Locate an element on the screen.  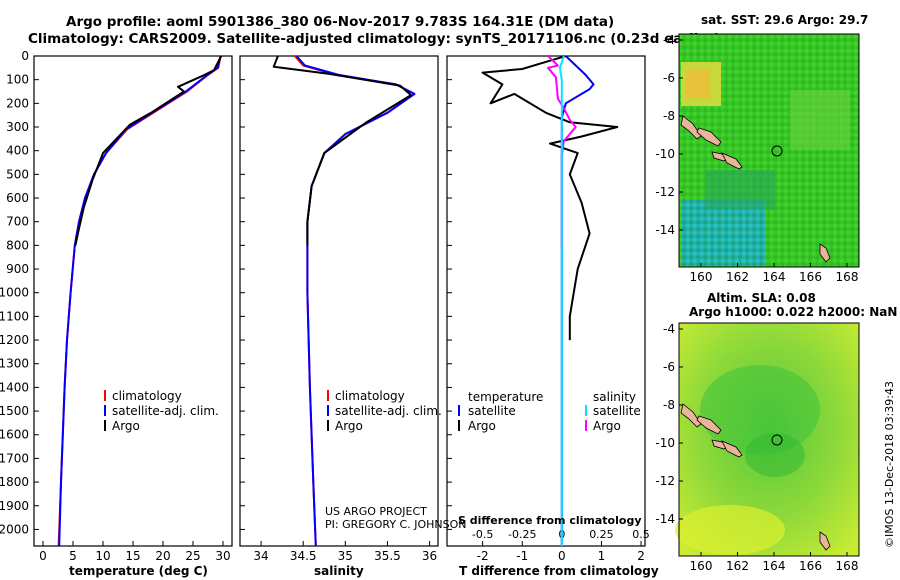
x-top-tick-label: 0.25 is located at coordinates (601, 534).